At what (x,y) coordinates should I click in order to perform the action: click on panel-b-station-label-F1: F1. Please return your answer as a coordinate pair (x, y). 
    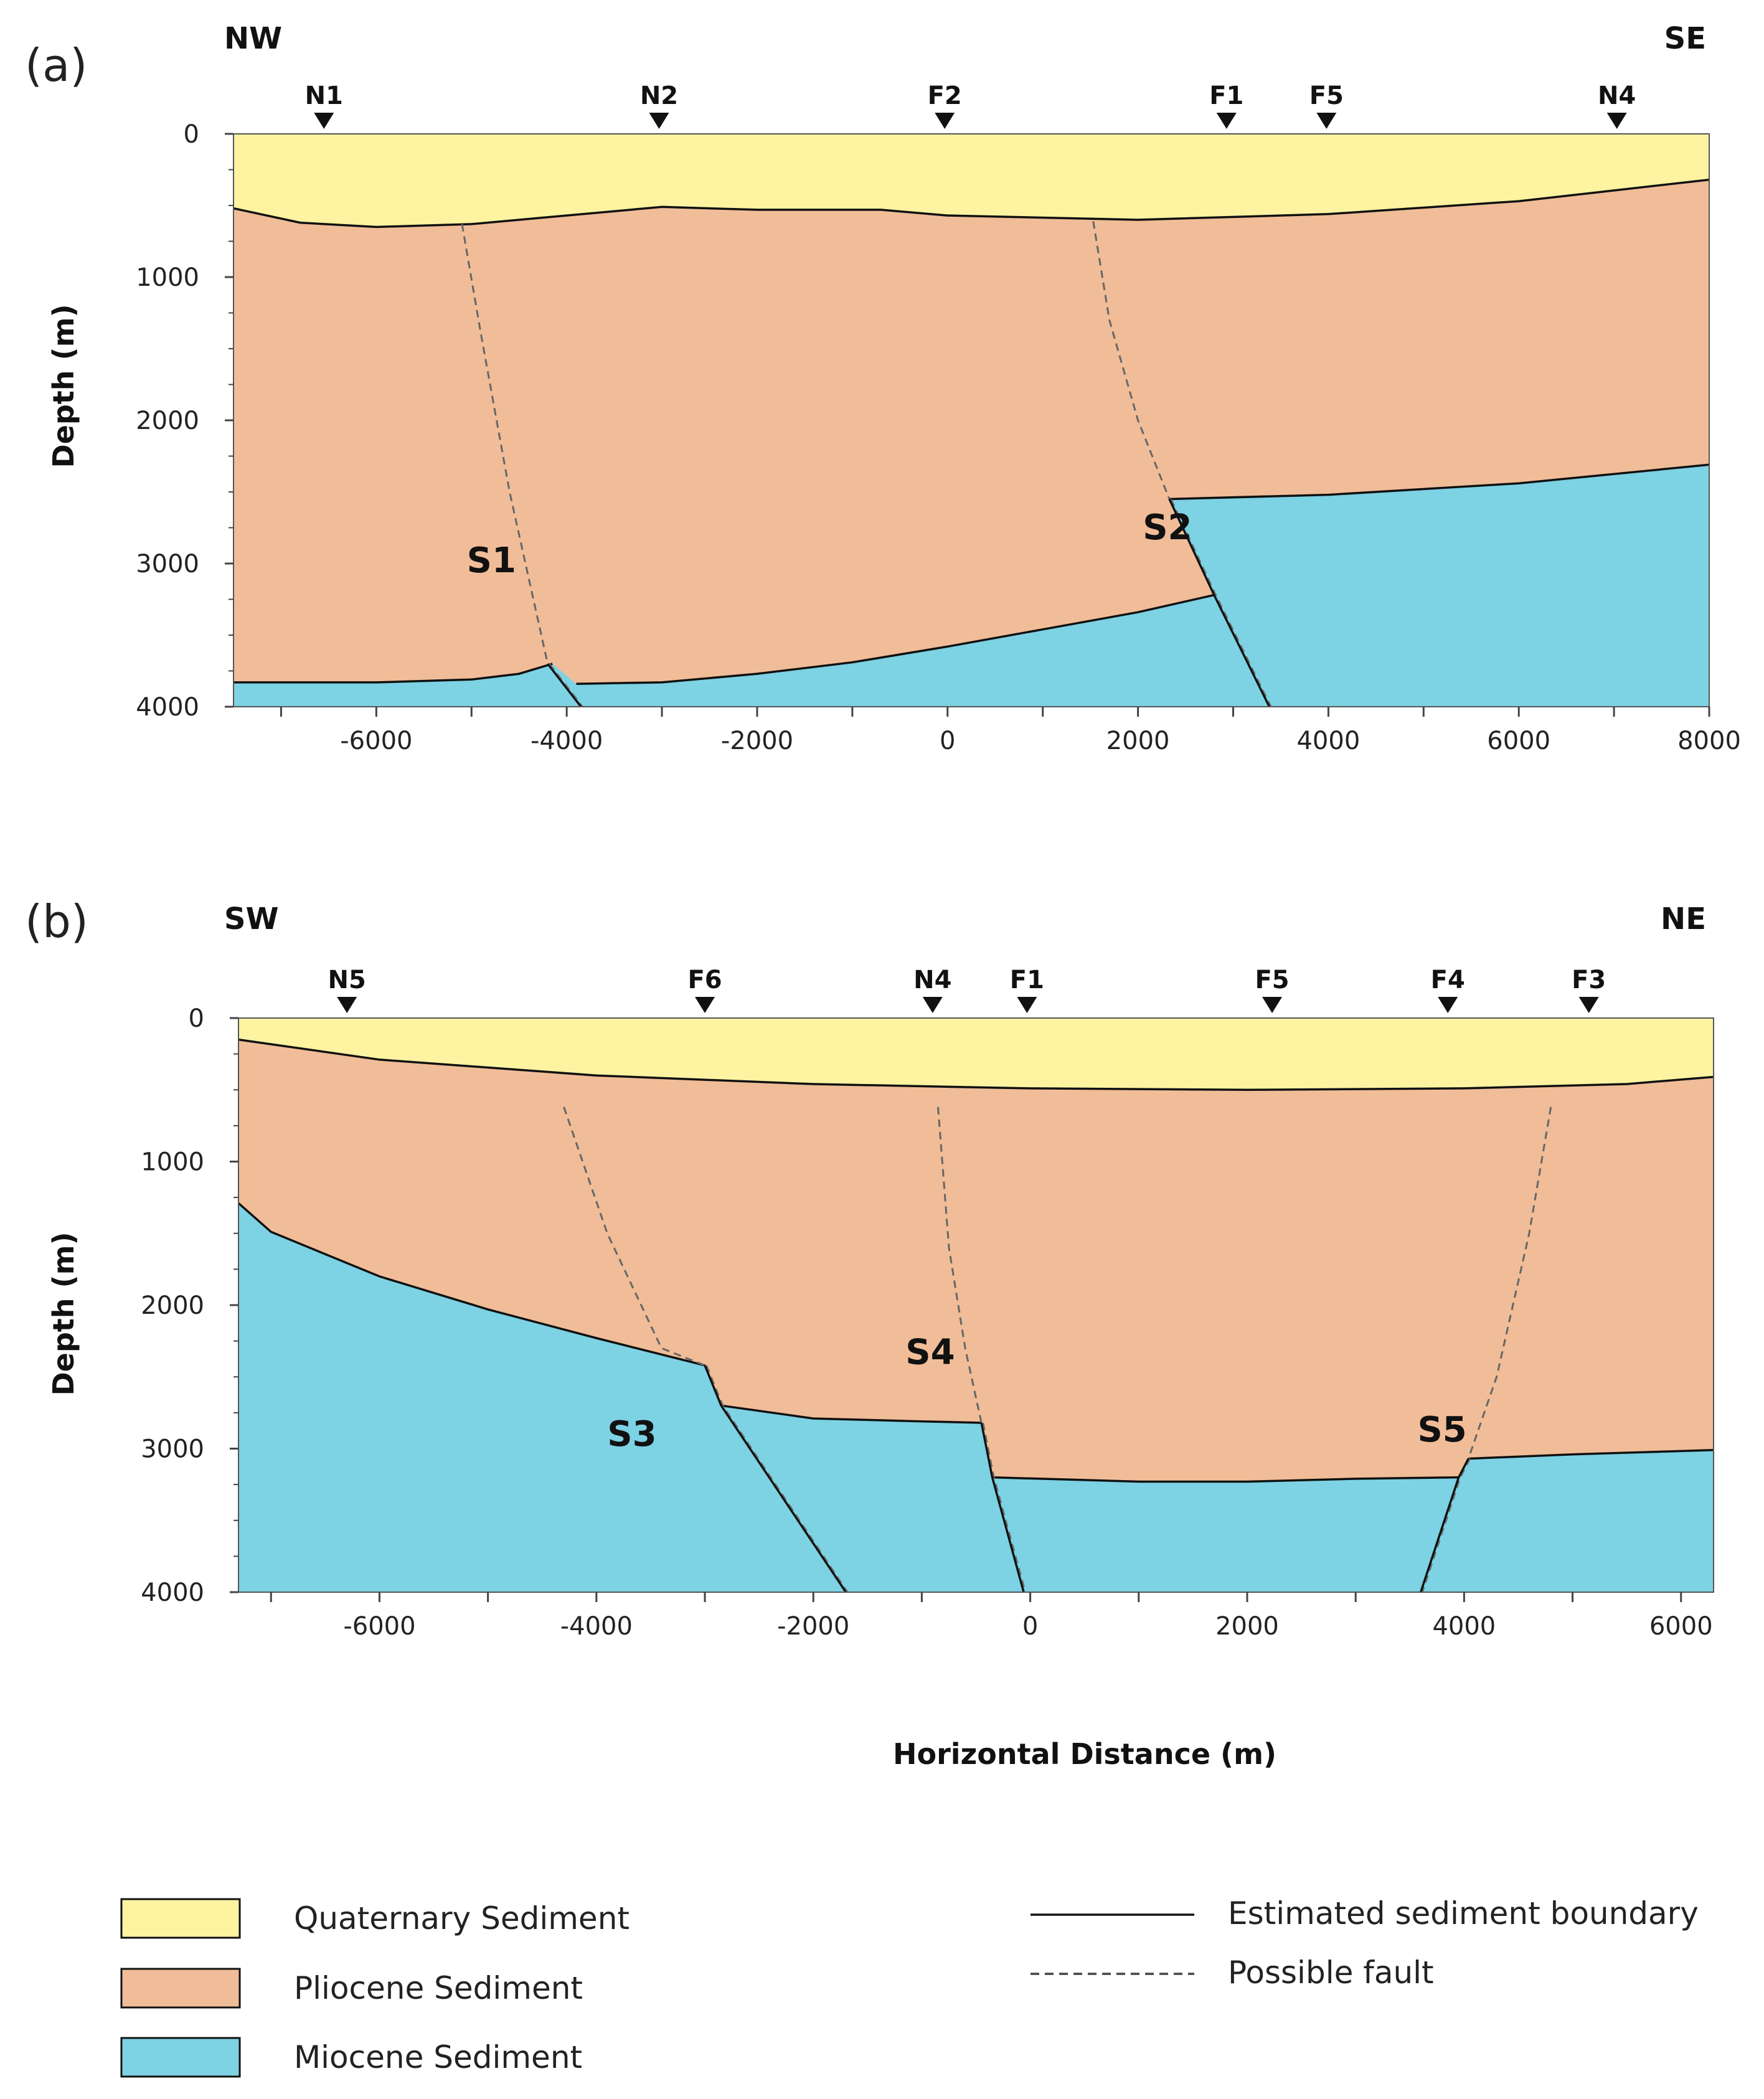
    Looking at the image, I should click on (1027, 980).